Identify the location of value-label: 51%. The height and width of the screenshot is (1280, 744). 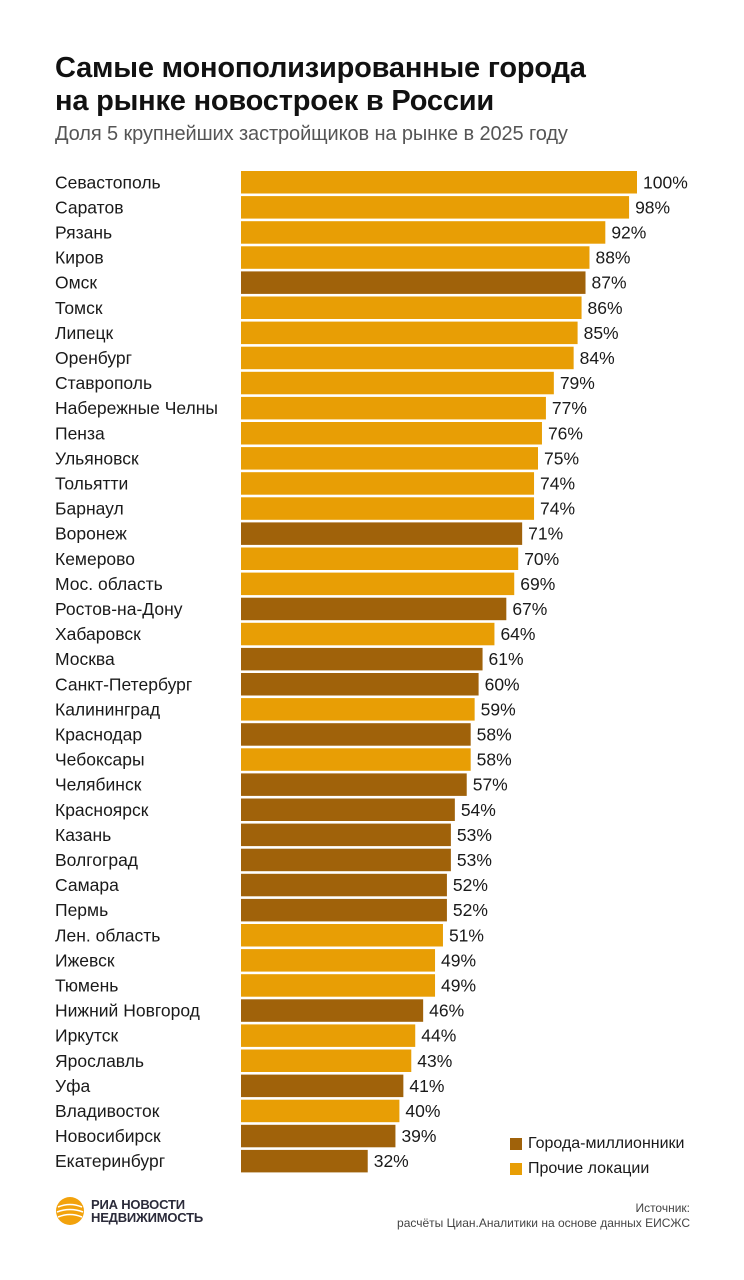
(466, 935).